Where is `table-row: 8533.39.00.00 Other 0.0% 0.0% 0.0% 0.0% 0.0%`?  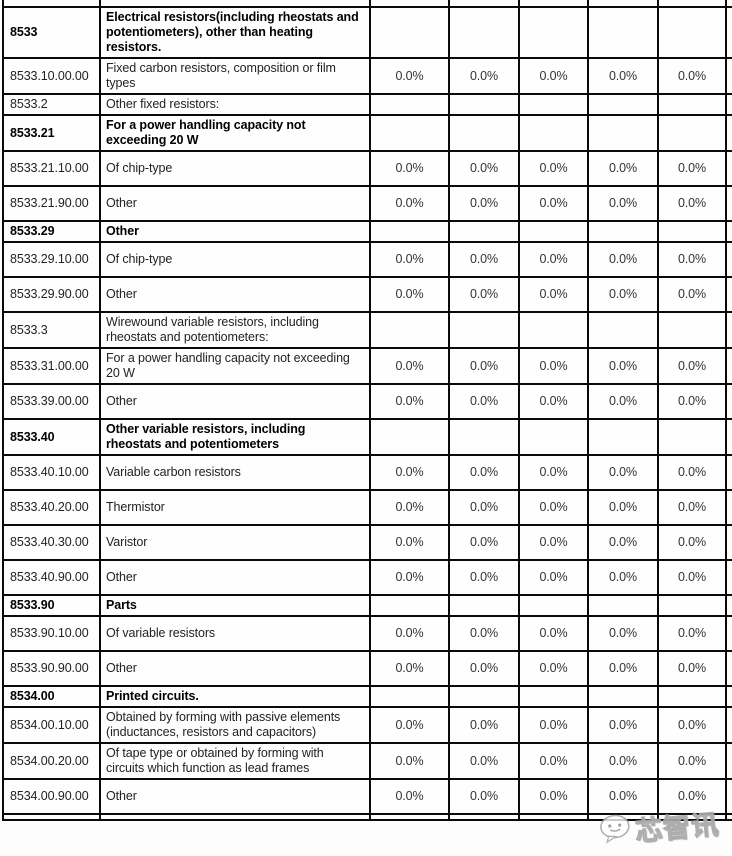 table-row: 8533.39.00.00 Other 0.0% 0.0% 0.0% 0.0% 0.0% is located at coordinates (367, 401).